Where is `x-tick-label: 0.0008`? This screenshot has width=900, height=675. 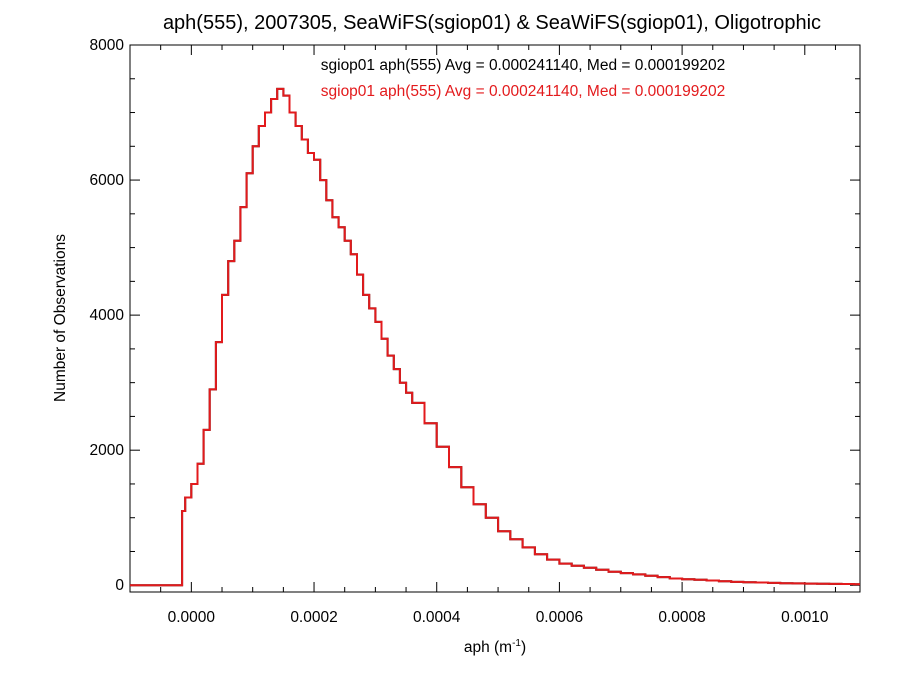 x-tick-label: 0.0008 is located at coordinates (681, 617).